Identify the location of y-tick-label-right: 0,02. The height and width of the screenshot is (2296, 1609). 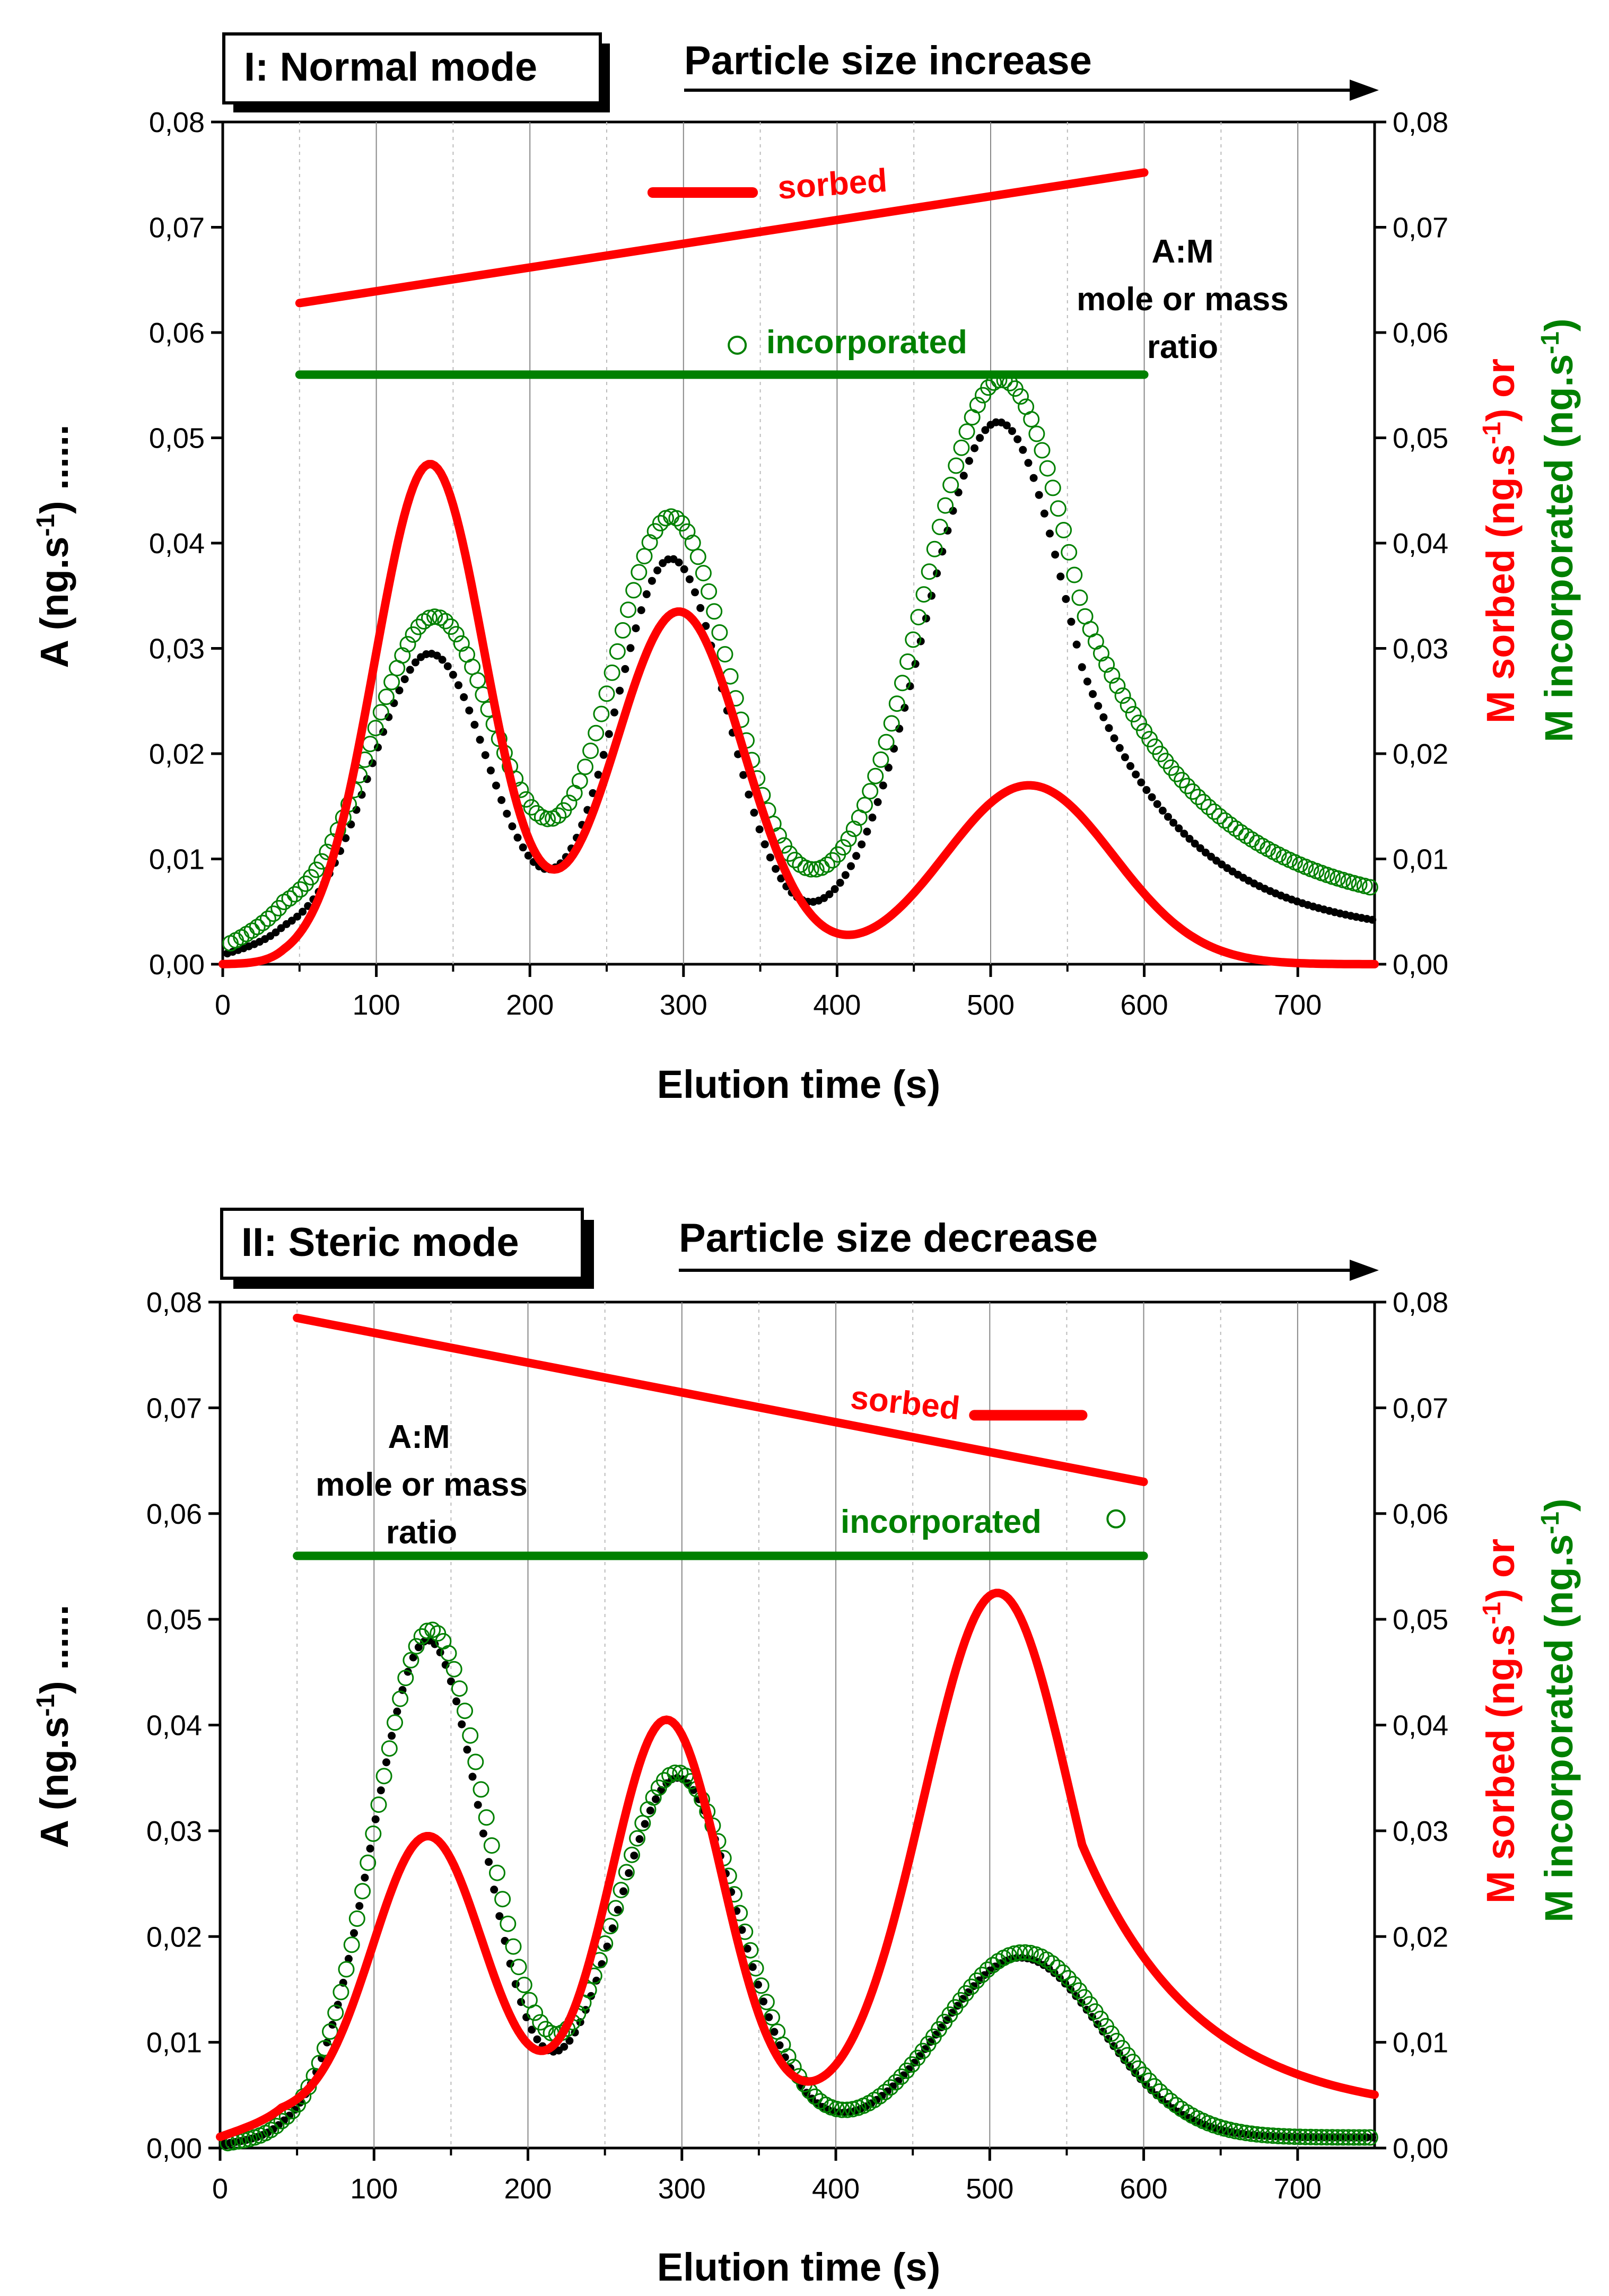
(1421, 754).